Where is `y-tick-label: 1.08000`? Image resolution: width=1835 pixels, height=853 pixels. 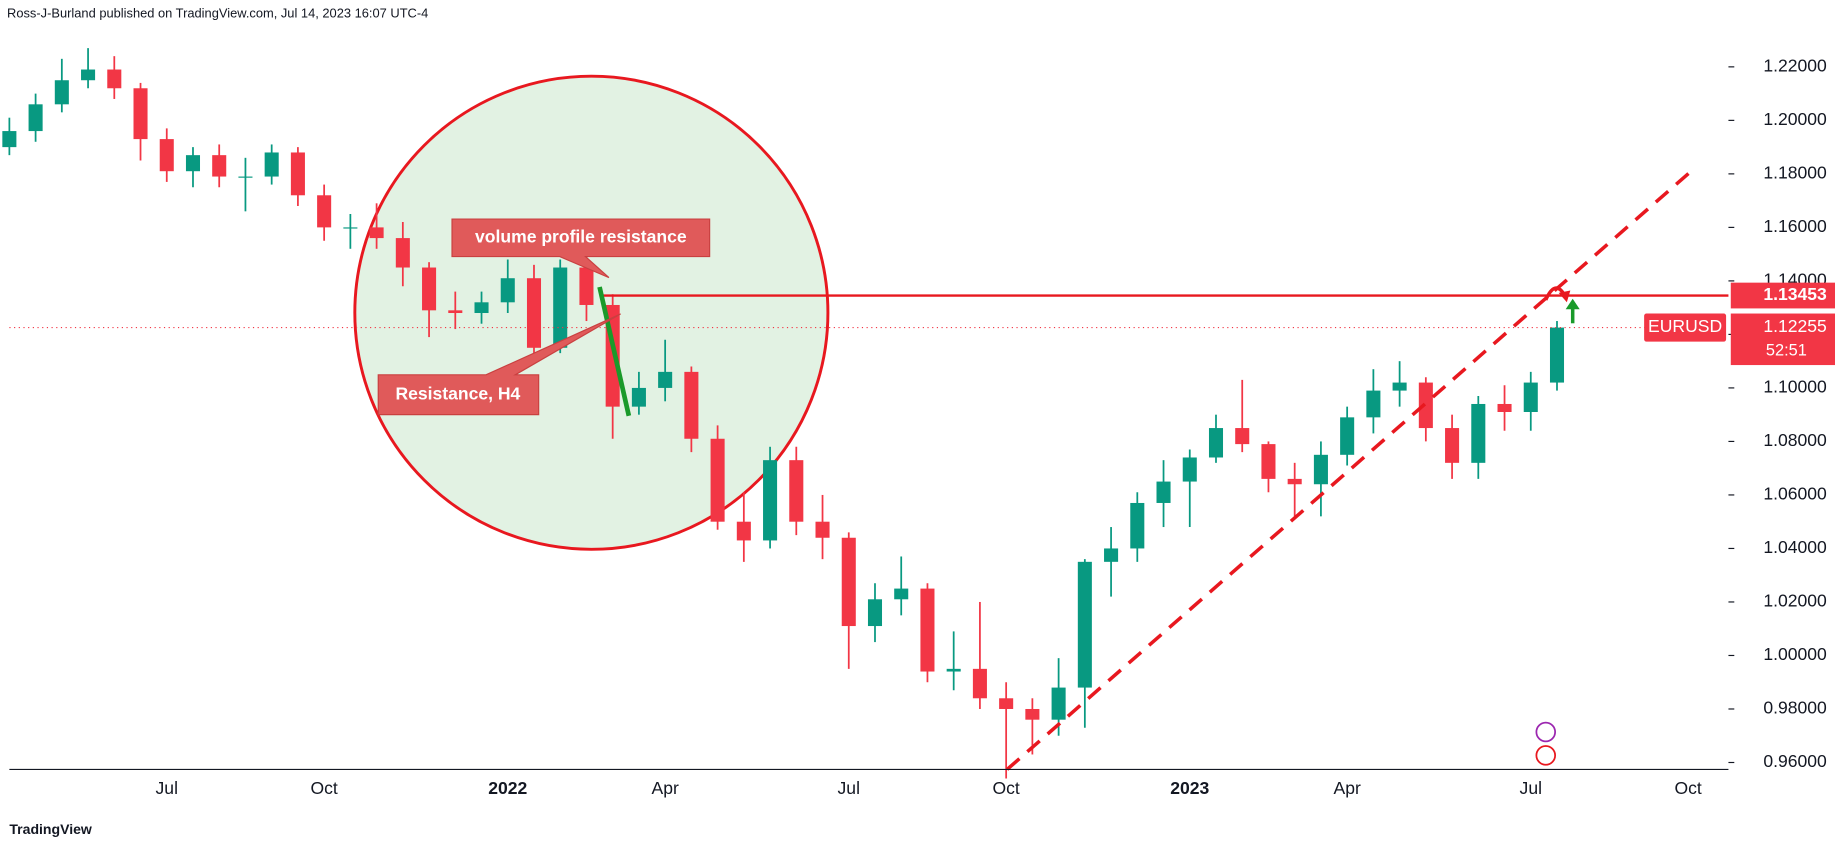 y-tick-label: 1.08000 is located at coordinates (1795, 440).